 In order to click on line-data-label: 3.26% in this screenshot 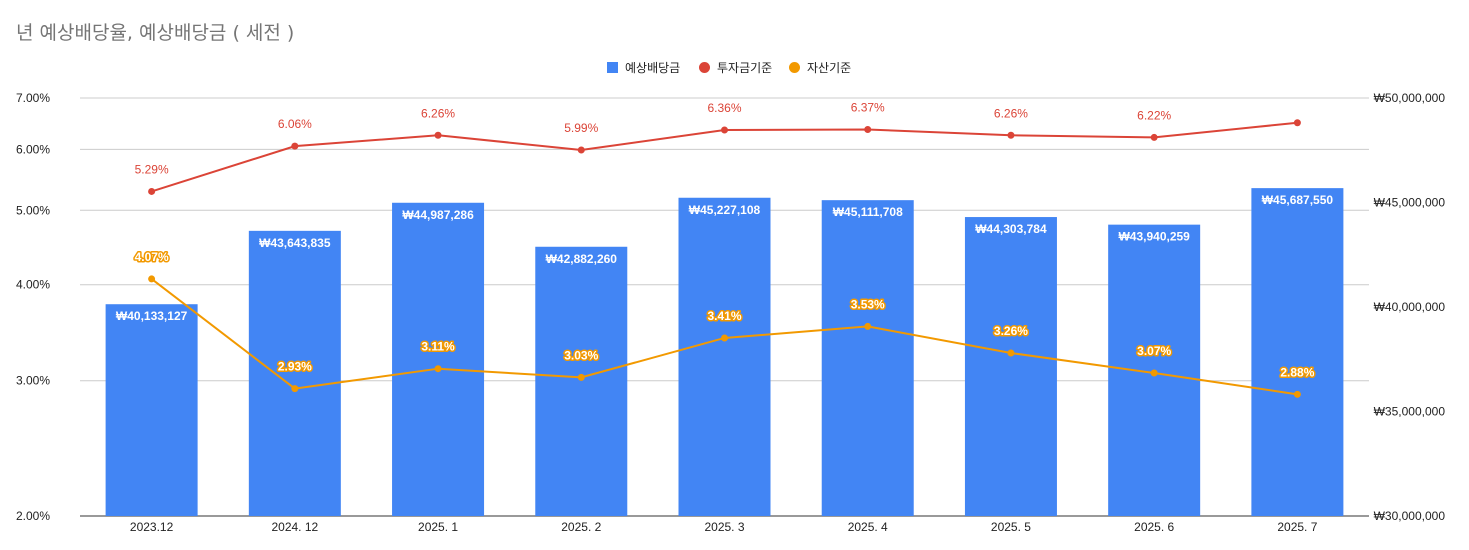, I will do `click(1011, 331)`.